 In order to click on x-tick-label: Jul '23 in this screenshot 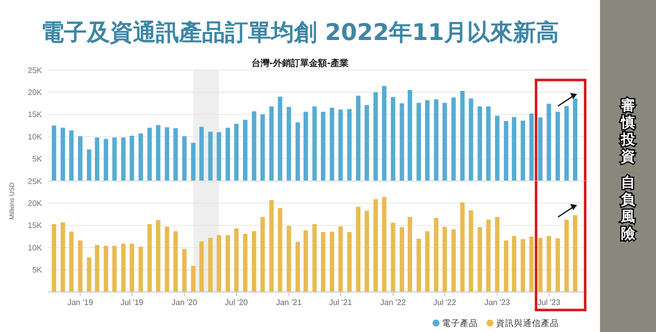, I will do `click(549, 302)`.